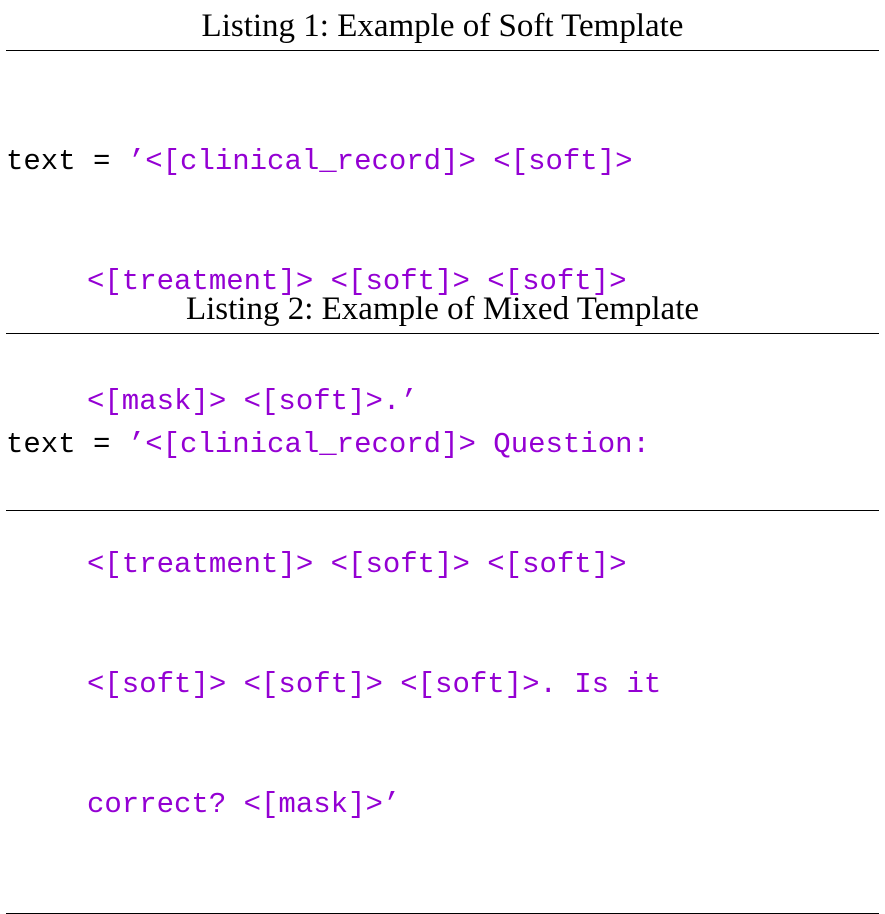 This screenshot has width=885, height=914. I want to click on listing-caption: Listing 2: Example of Mixed Template, so click(442, 309).